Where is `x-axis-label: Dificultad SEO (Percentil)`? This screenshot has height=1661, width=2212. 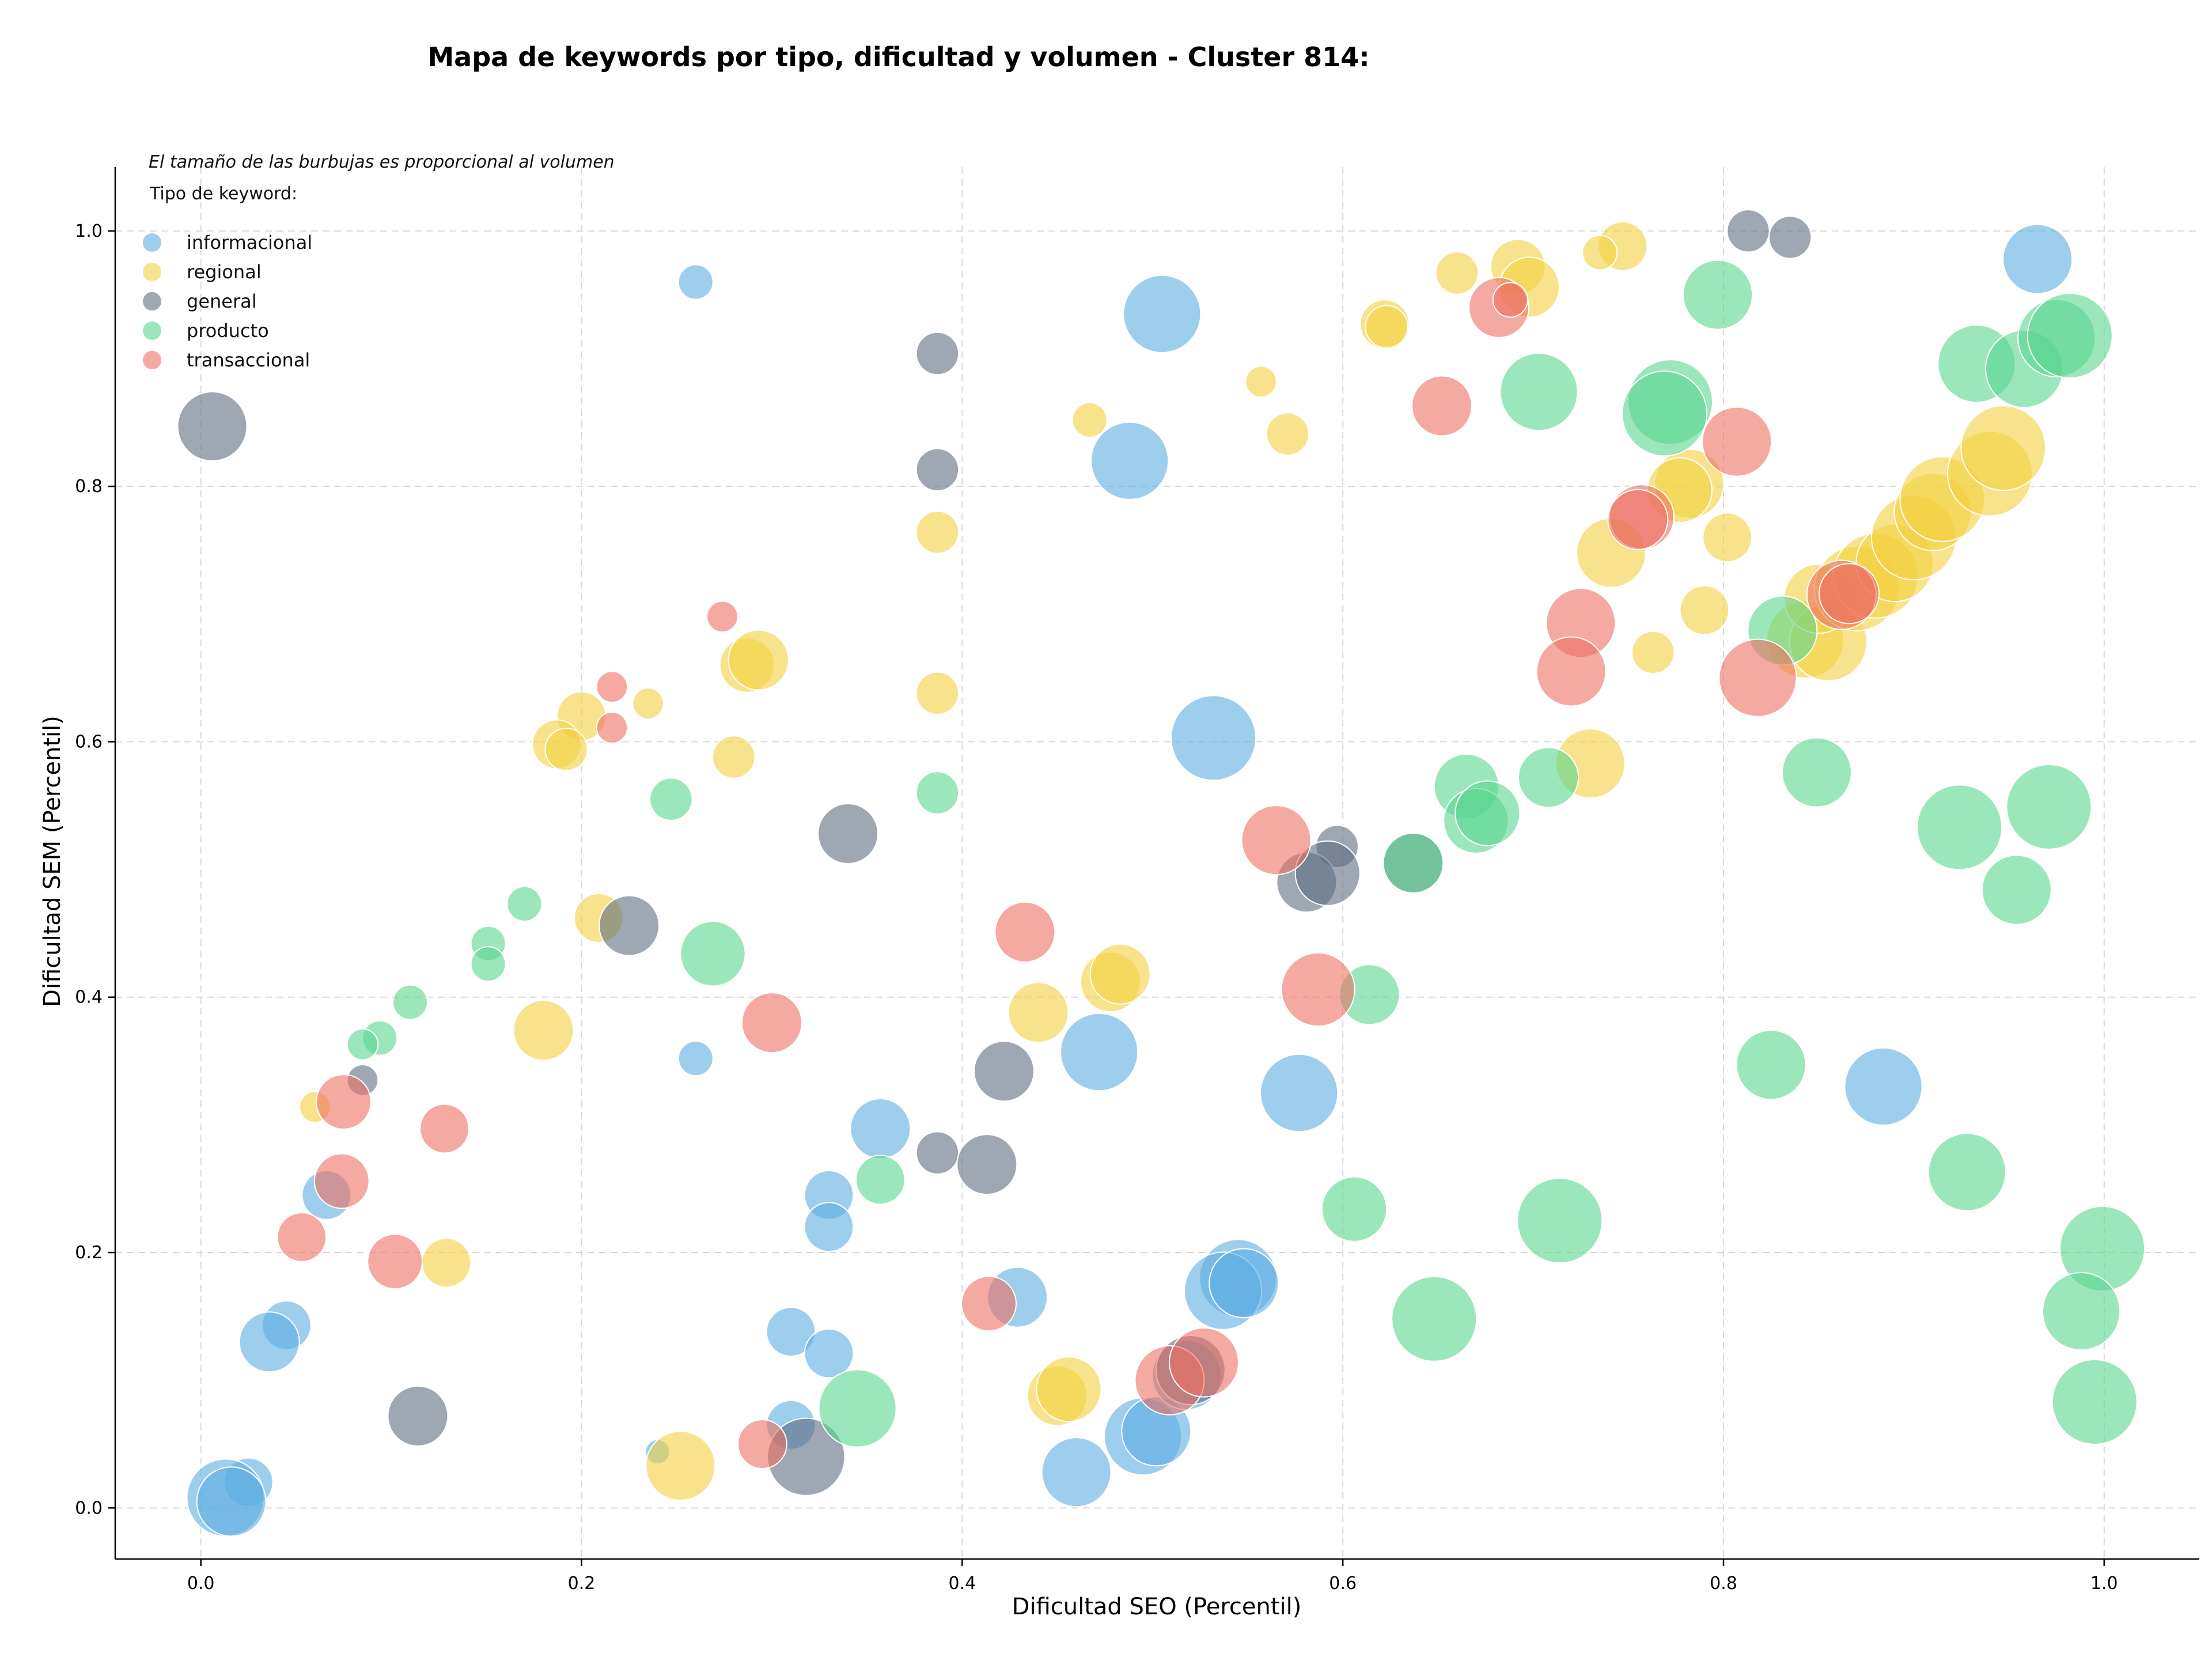 x-axis-label: Dificultad SEO (Percentil) is located at coordinates (1157, 1607).